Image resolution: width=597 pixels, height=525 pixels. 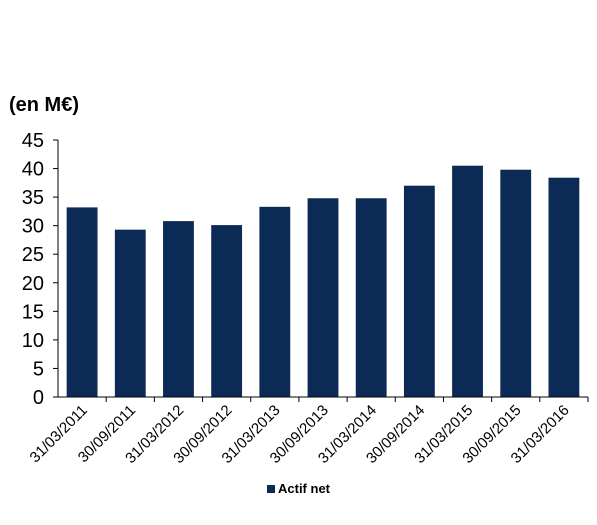 I want to click on y-tick-label: 45, so click(x=33, y=141).